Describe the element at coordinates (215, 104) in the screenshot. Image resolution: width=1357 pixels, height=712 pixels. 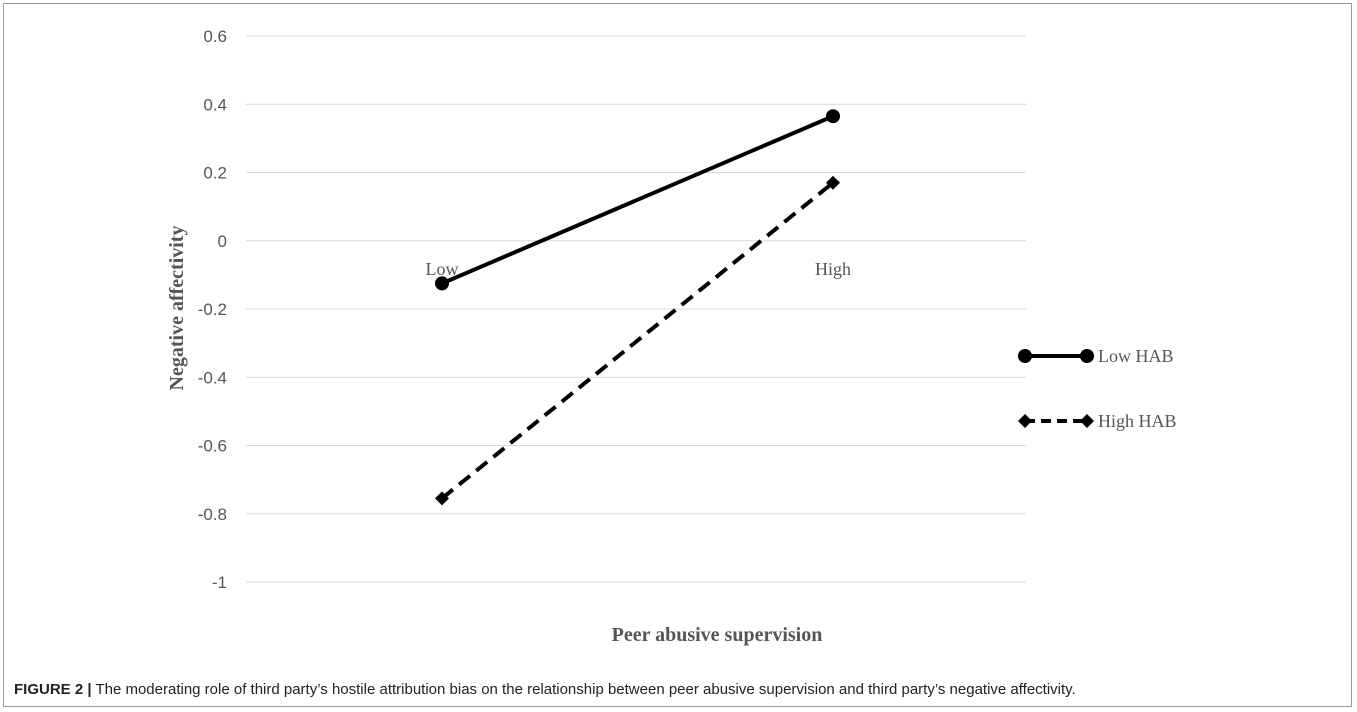
I see `y-tick-label: 0.4` at that location.